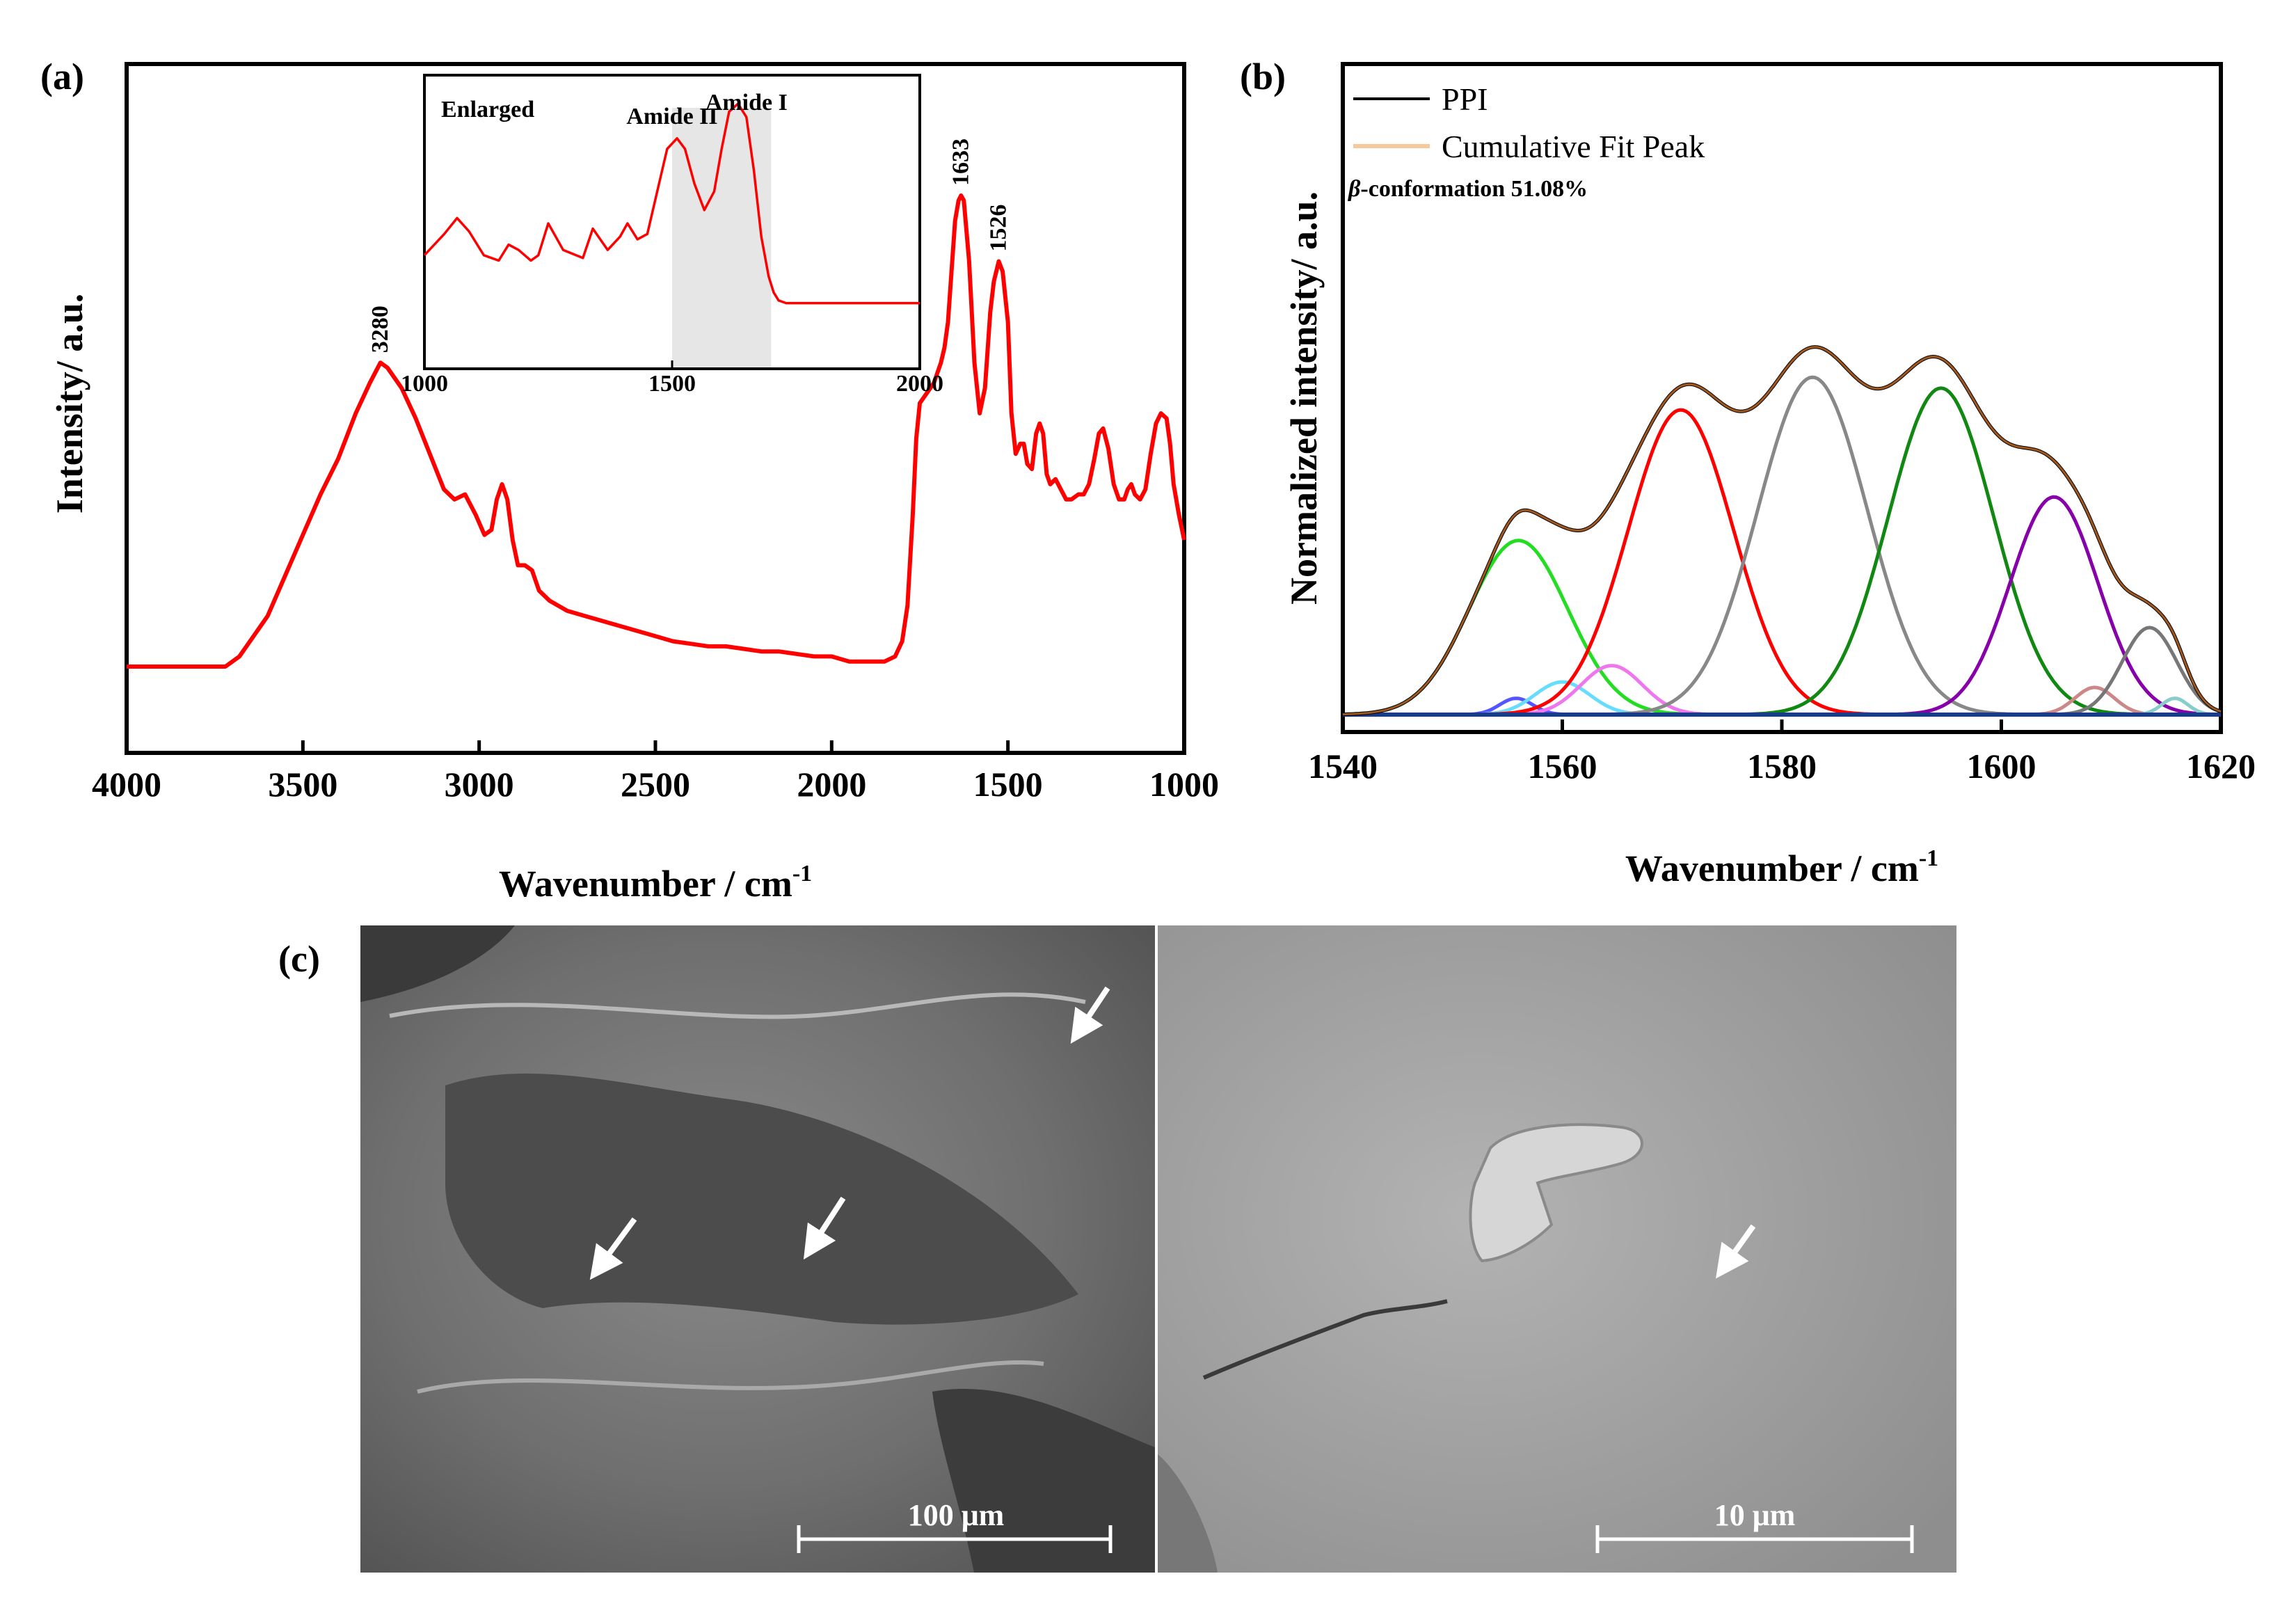 Image resolution: width=2296 pixels, height=1615 pixels. What do you see at coordinates (303, 784) in the screenshot?
I see `panel-a-tick-label-3500: 3500` at bounding box center [303, 784].